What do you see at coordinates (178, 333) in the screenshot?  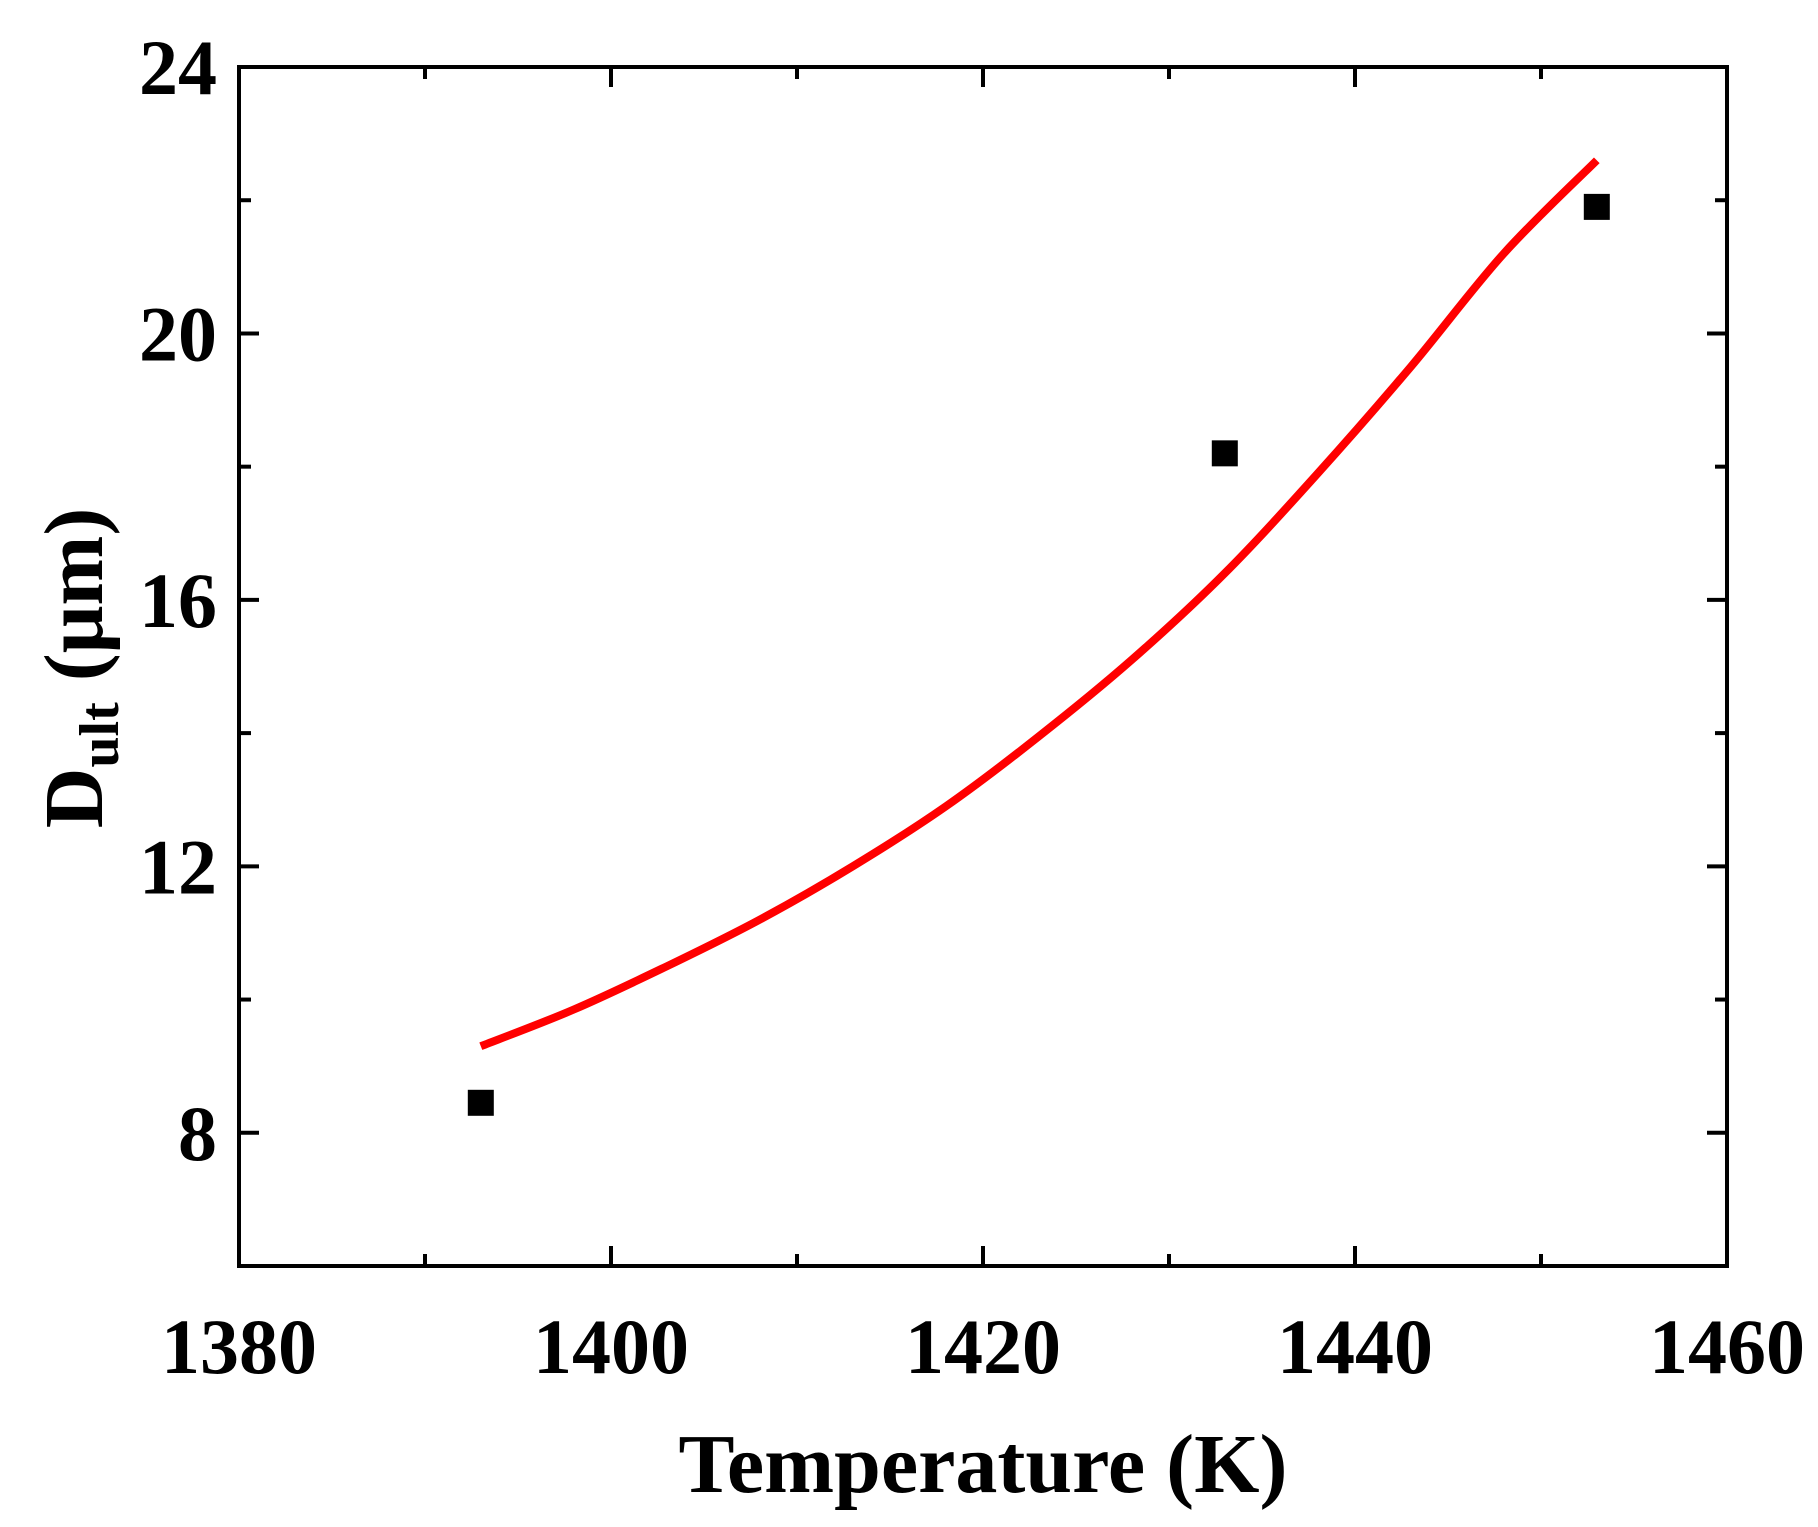 I see `y-tick-label: 20` at bounding box center [178, 333].